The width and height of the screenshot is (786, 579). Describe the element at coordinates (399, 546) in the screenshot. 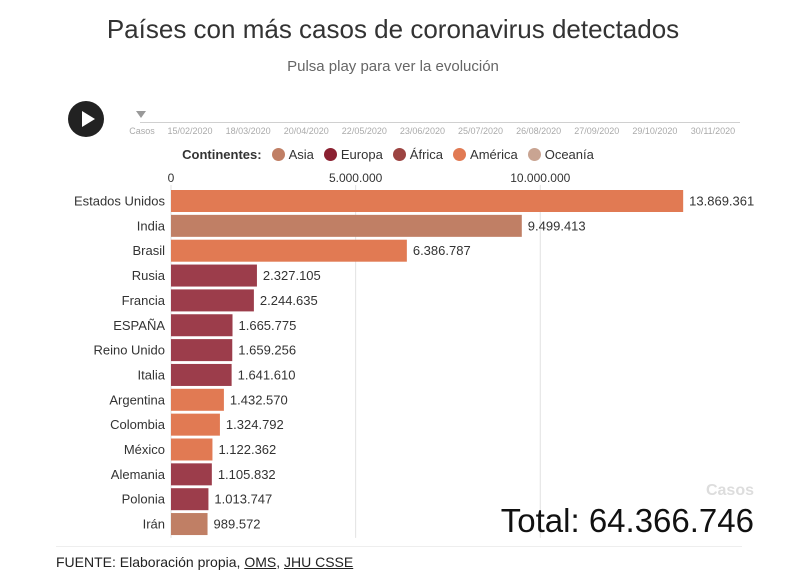

I see `footer-divider` at that location.